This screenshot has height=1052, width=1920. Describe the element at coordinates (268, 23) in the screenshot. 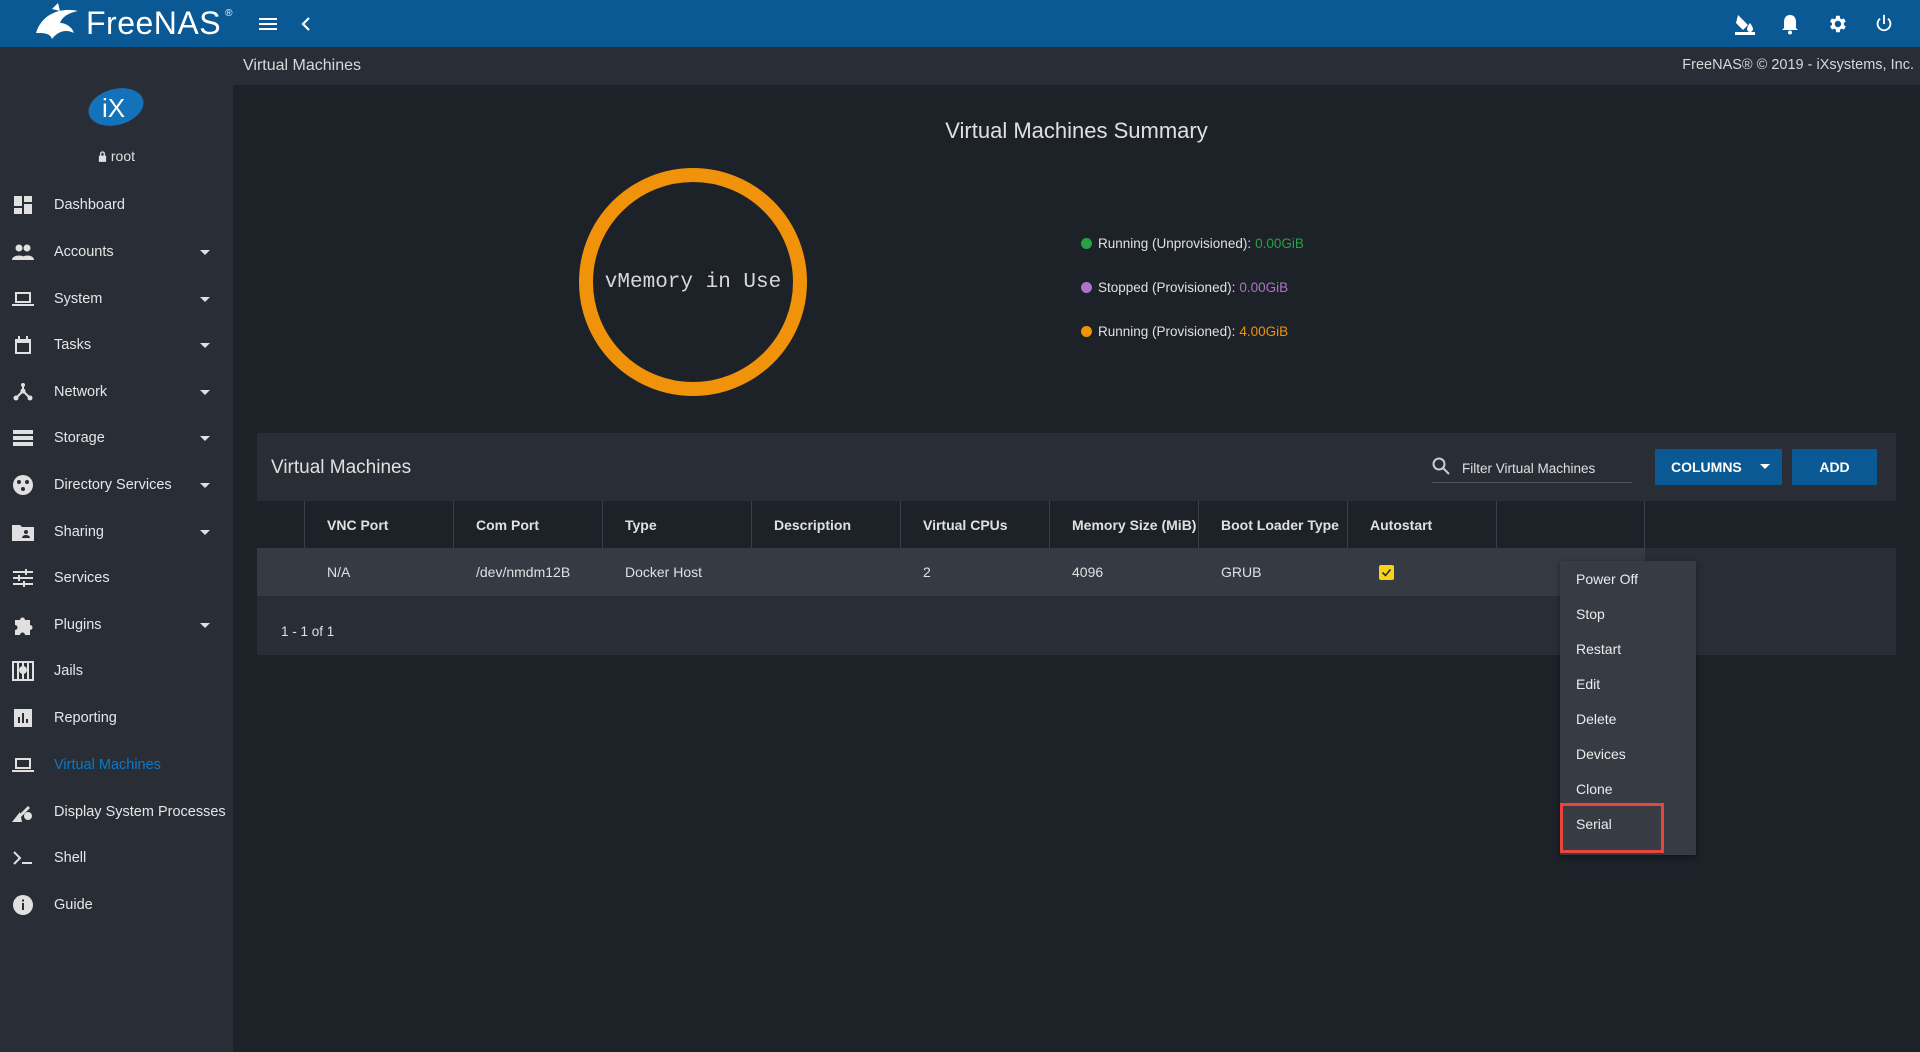

I see `menu-icon` at that location.